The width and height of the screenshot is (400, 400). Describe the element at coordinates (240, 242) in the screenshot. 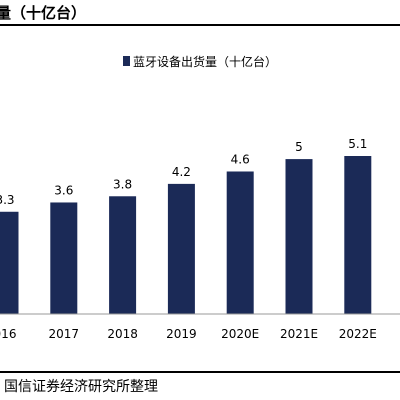

I see `bar-2020E` at that location.